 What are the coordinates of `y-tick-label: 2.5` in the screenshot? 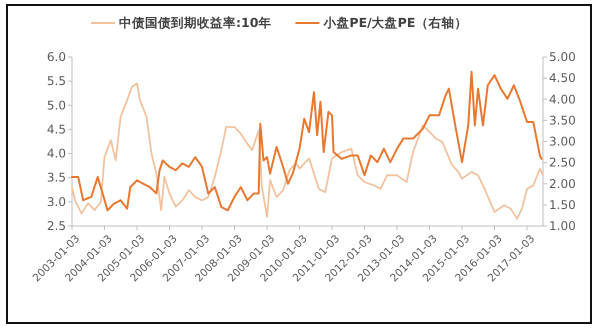 It's located at (56, 226).